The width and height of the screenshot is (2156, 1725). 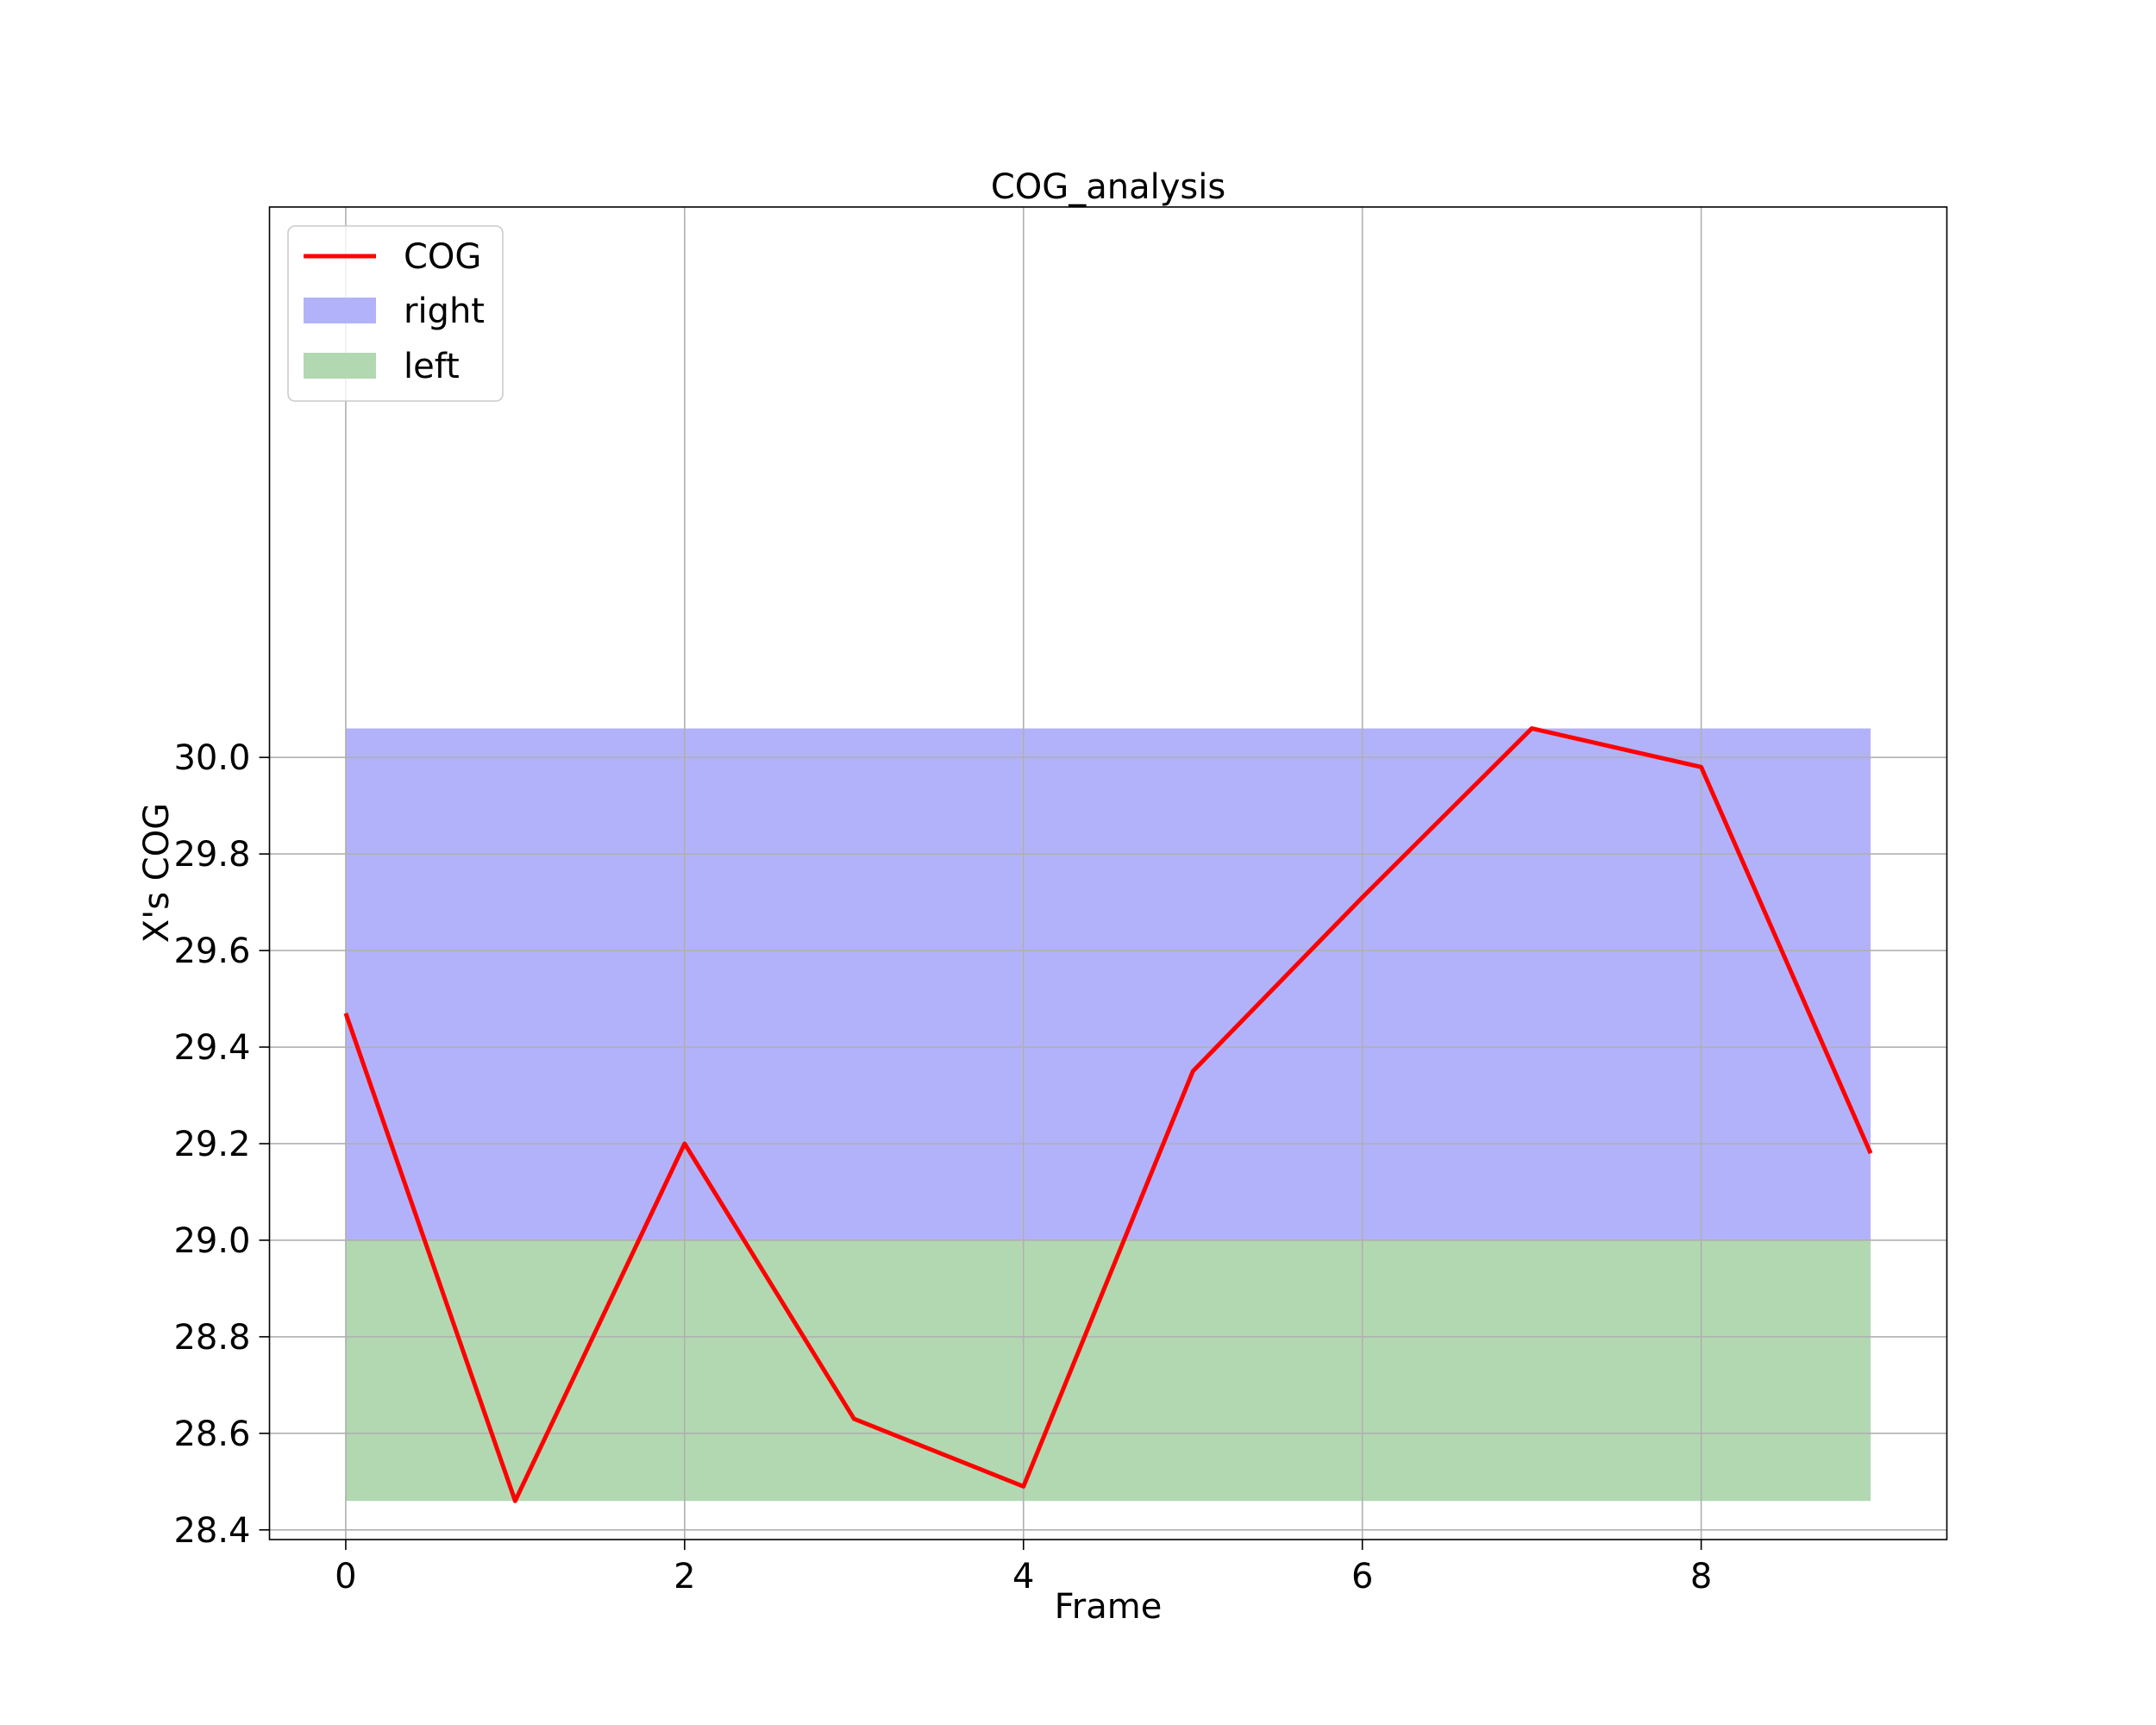 What do you see at coordinates (211, 1531) in the screenshot?
I see `y-tick-label: 28.4` at bounding box center [211, 1531].